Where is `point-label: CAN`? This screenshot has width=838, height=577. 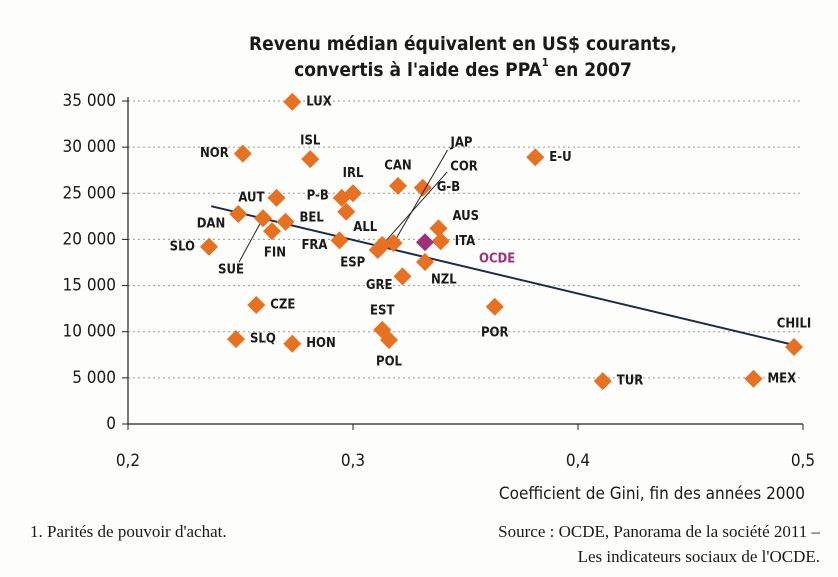 point-label: CAN is located at coordinates (397, 165).